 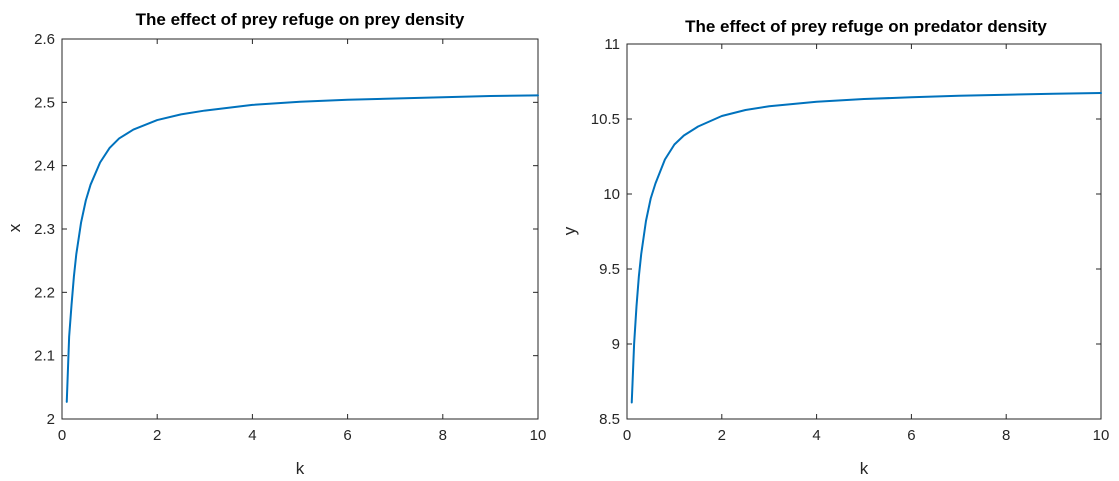 I want to click on y-tick-label: 2.1, so click(x=44, y=356).